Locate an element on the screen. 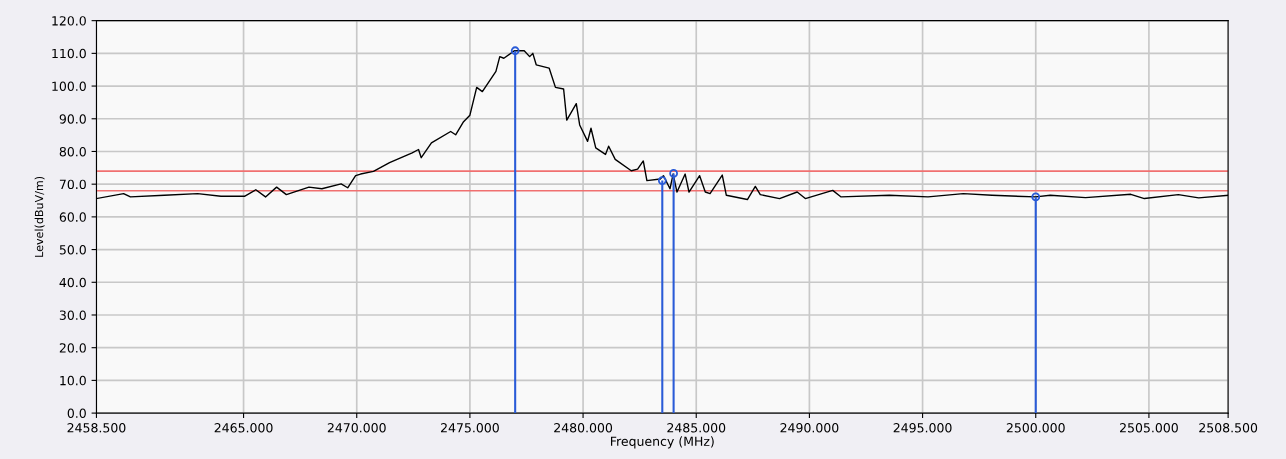  x-tick-label: 2495.000 is located at coordinates (922, 428).